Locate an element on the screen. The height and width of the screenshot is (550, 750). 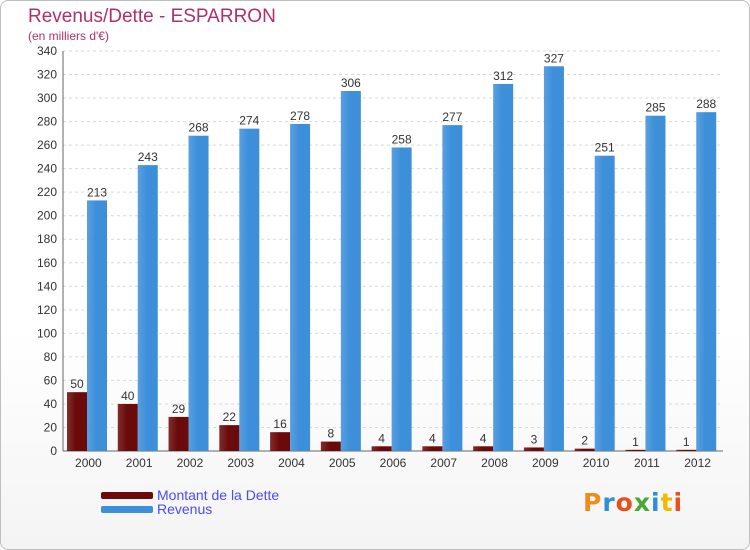
logo-letter: t is located at coordinates (667, 502).